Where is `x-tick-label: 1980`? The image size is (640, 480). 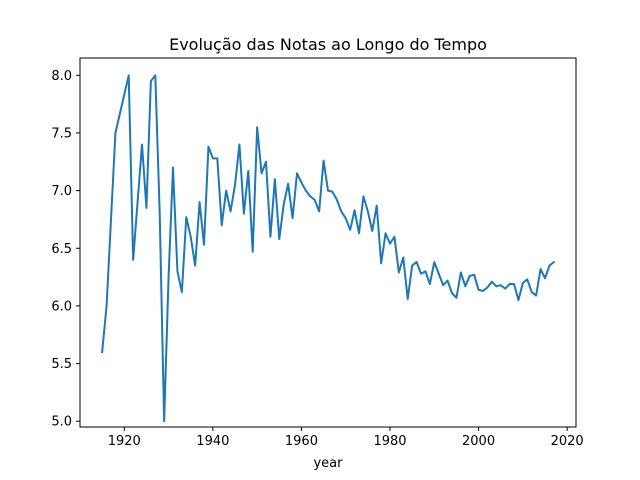 x-tick-label: 1980 is located at coordinates (389, 441).